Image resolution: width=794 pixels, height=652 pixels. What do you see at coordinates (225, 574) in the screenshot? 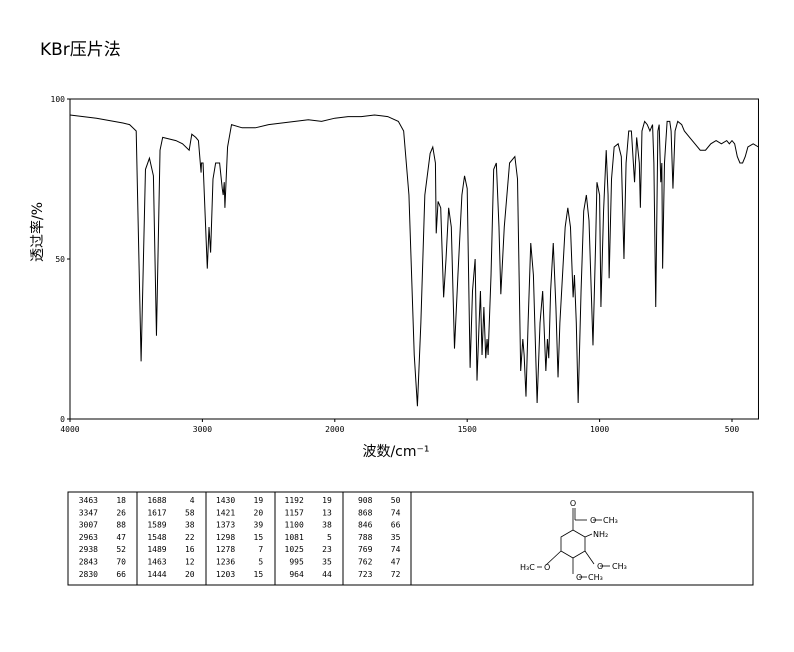
I see `table-cell: 1203` at bounding box center [225, 574].